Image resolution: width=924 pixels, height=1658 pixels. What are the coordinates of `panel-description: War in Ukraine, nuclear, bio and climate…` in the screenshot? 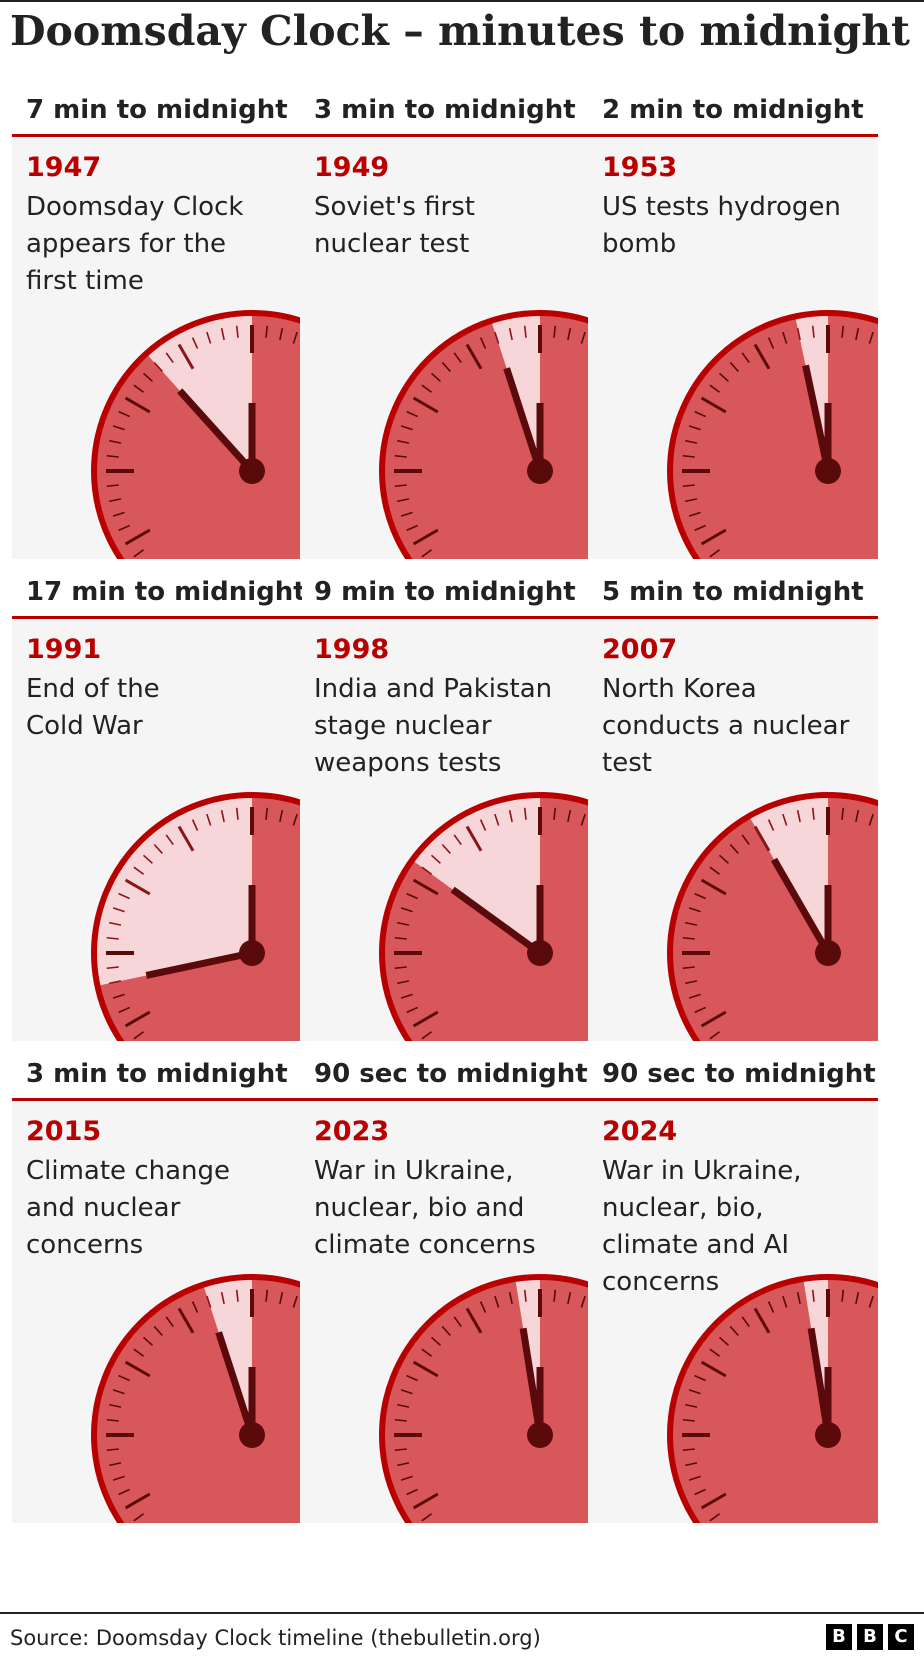 It's located at (425, 1208).